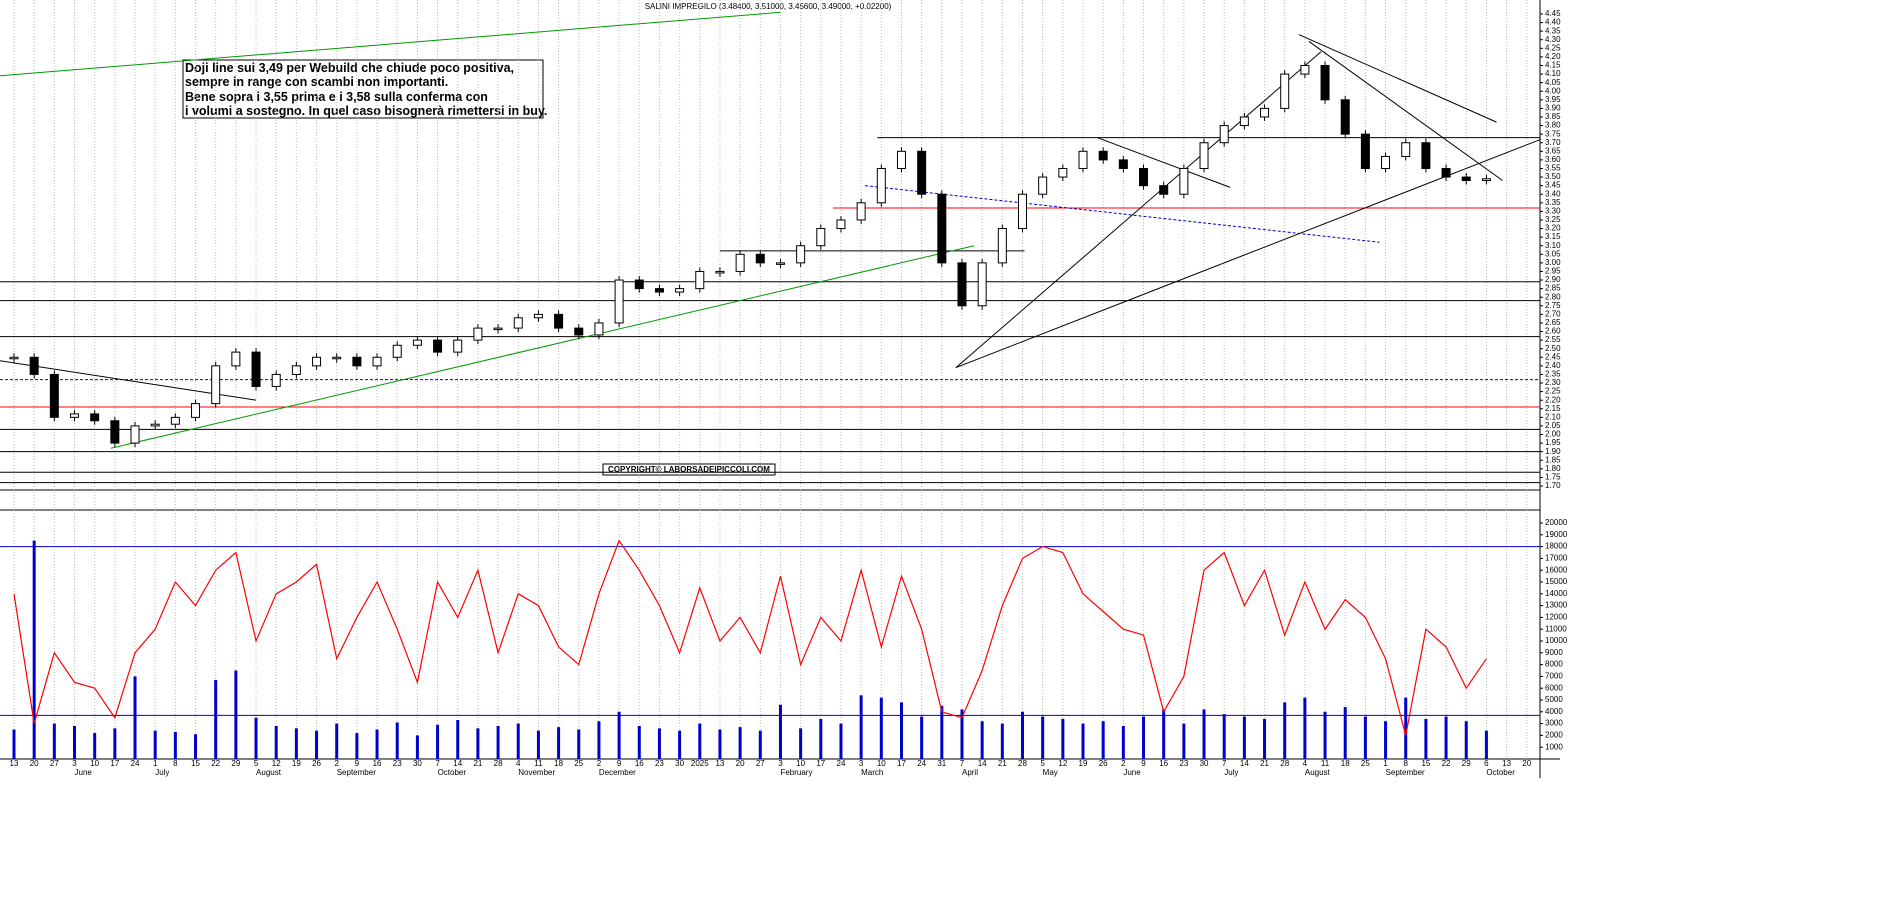 Image resolution: width=1890 pixels, height=902 pixels. I want to click on y2-tick-label: 5000, so click(1554, 699).